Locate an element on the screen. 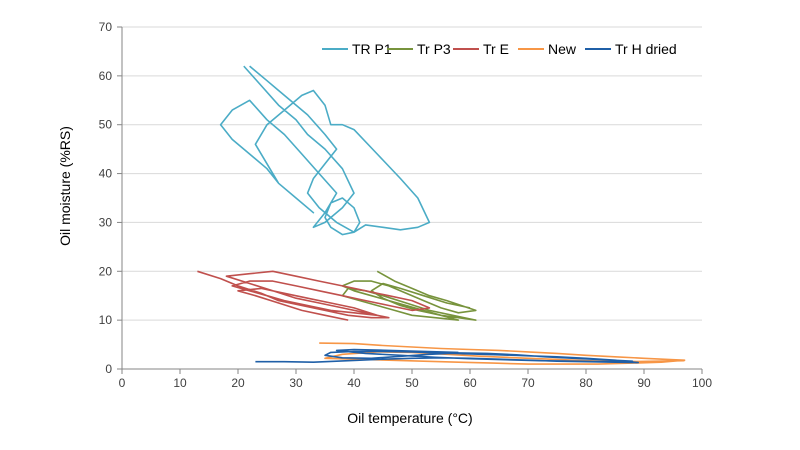 The height and width of the screenshot is (450, 800). x-tick-label: 100 is located at coordinates (702, 383).